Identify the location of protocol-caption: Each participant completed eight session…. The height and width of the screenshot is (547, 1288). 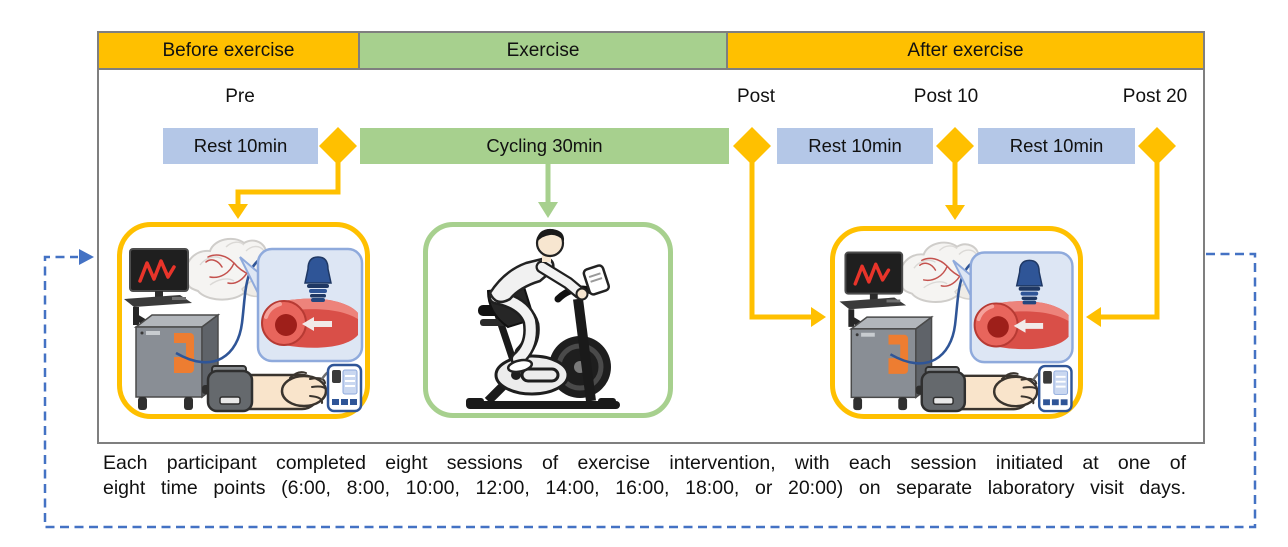
(644, 476).